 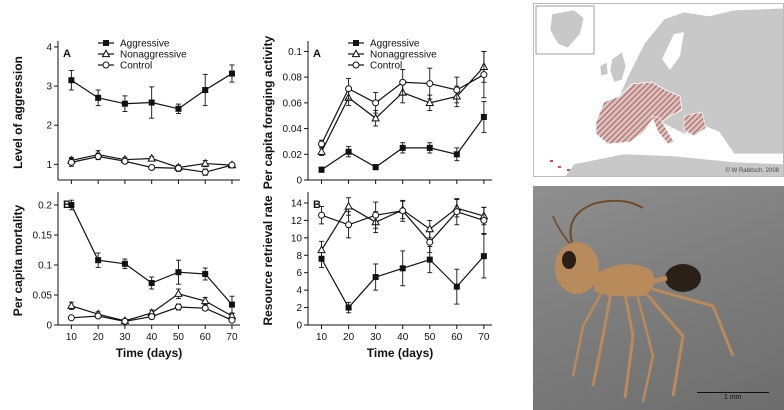 What do you see at coordinates (403, 55) in the screenshot?
I see `legend-label: Nonaggressive` at bounding box center [403, 55].